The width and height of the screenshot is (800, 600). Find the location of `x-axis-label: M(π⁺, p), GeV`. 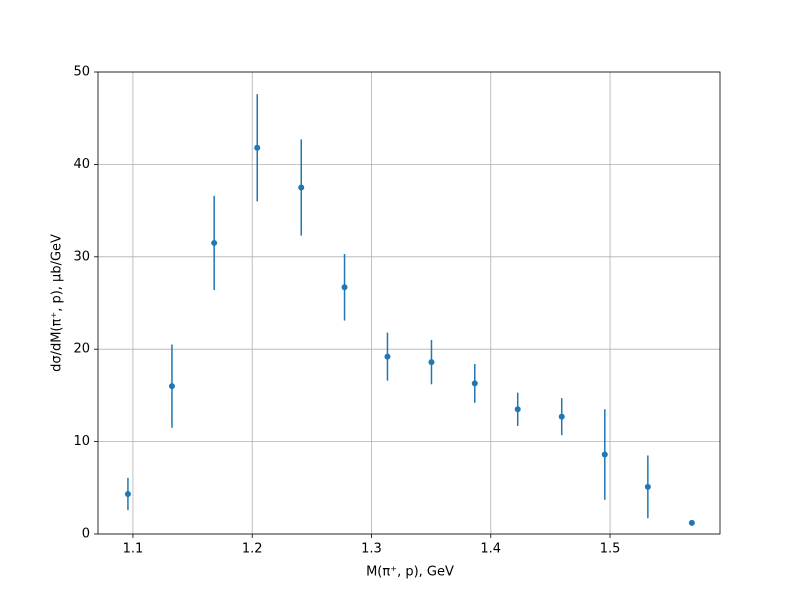

x-axis-label: M(π⁺, p), GeV is located at coordinates (410, 572).